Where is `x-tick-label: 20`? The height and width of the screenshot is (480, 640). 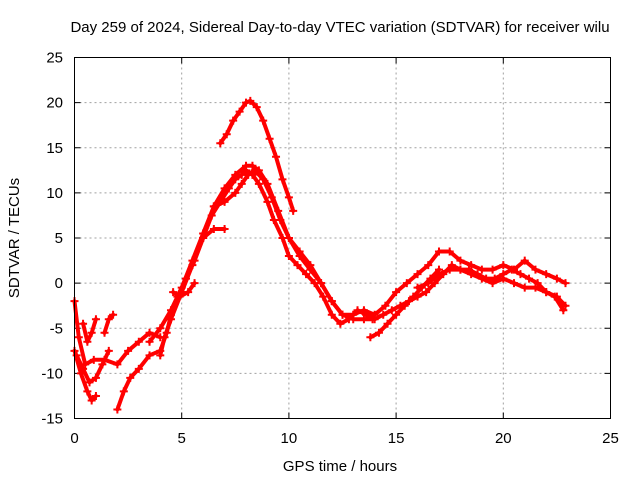
x-tick-label: 20 is located at coordinates (503, 438).